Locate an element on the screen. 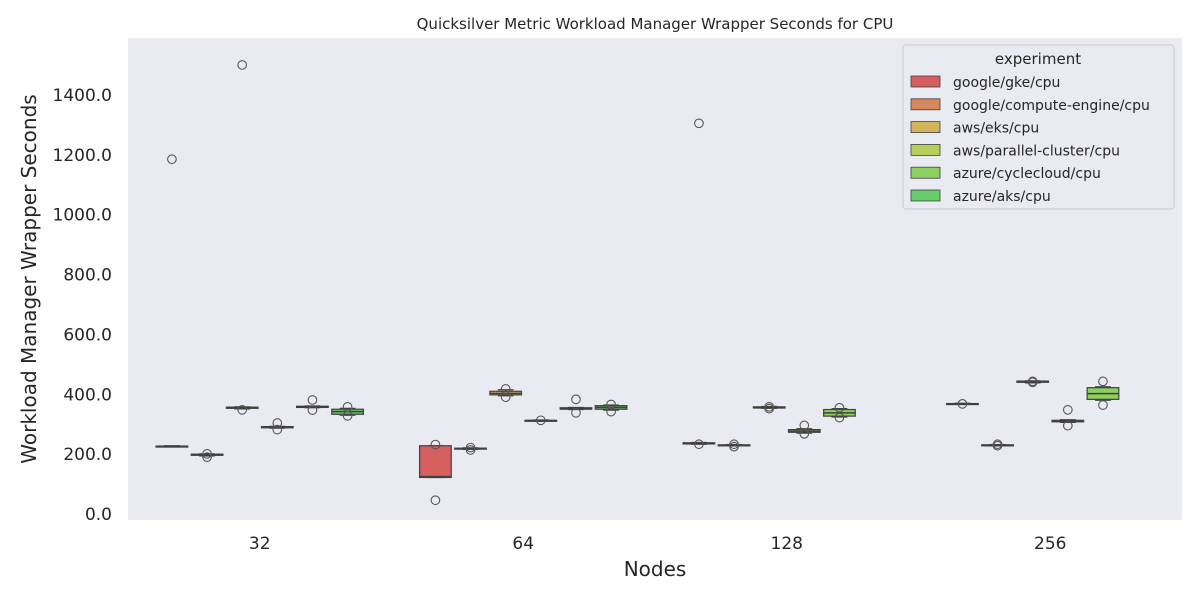 The width and height of the screenshot is (1200, 605). legend-label: aws/parallel-cluster/cpu is located at coordinates (1036, 151).